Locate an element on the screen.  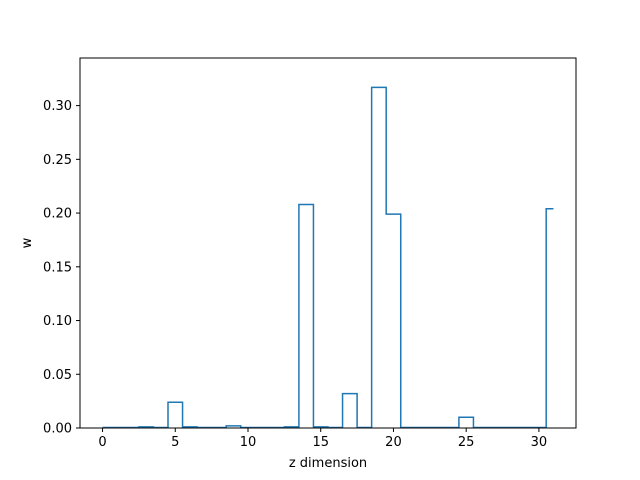
x-axis-ticks: 0 5 10 15 20 25 30 is located at coordinates (322, 439).